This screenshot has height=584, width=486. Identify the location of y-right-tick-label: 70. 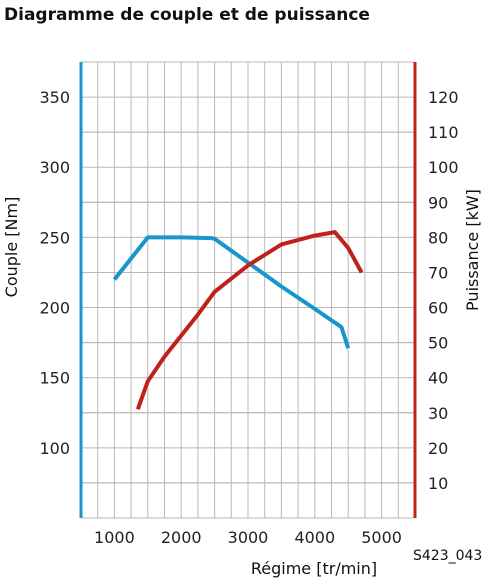
(438, 272).